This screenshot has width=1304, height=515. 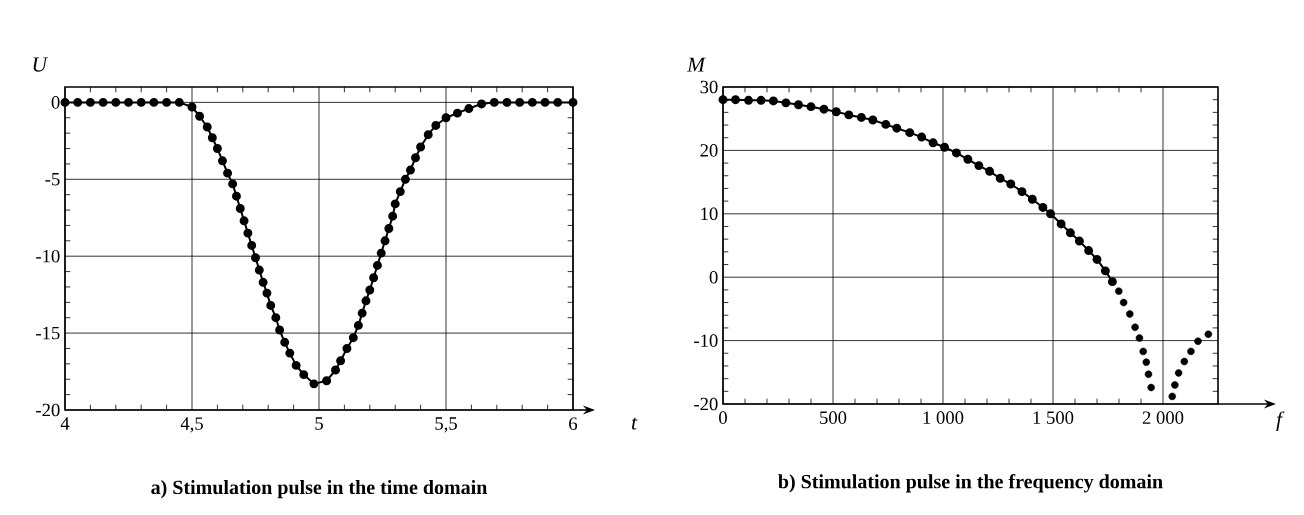 What do you see at coordinates (970, 483) in the screenshot?
I see `text: b) Stimulation pulse in the frequency domain` at bounding box center [970, 483].